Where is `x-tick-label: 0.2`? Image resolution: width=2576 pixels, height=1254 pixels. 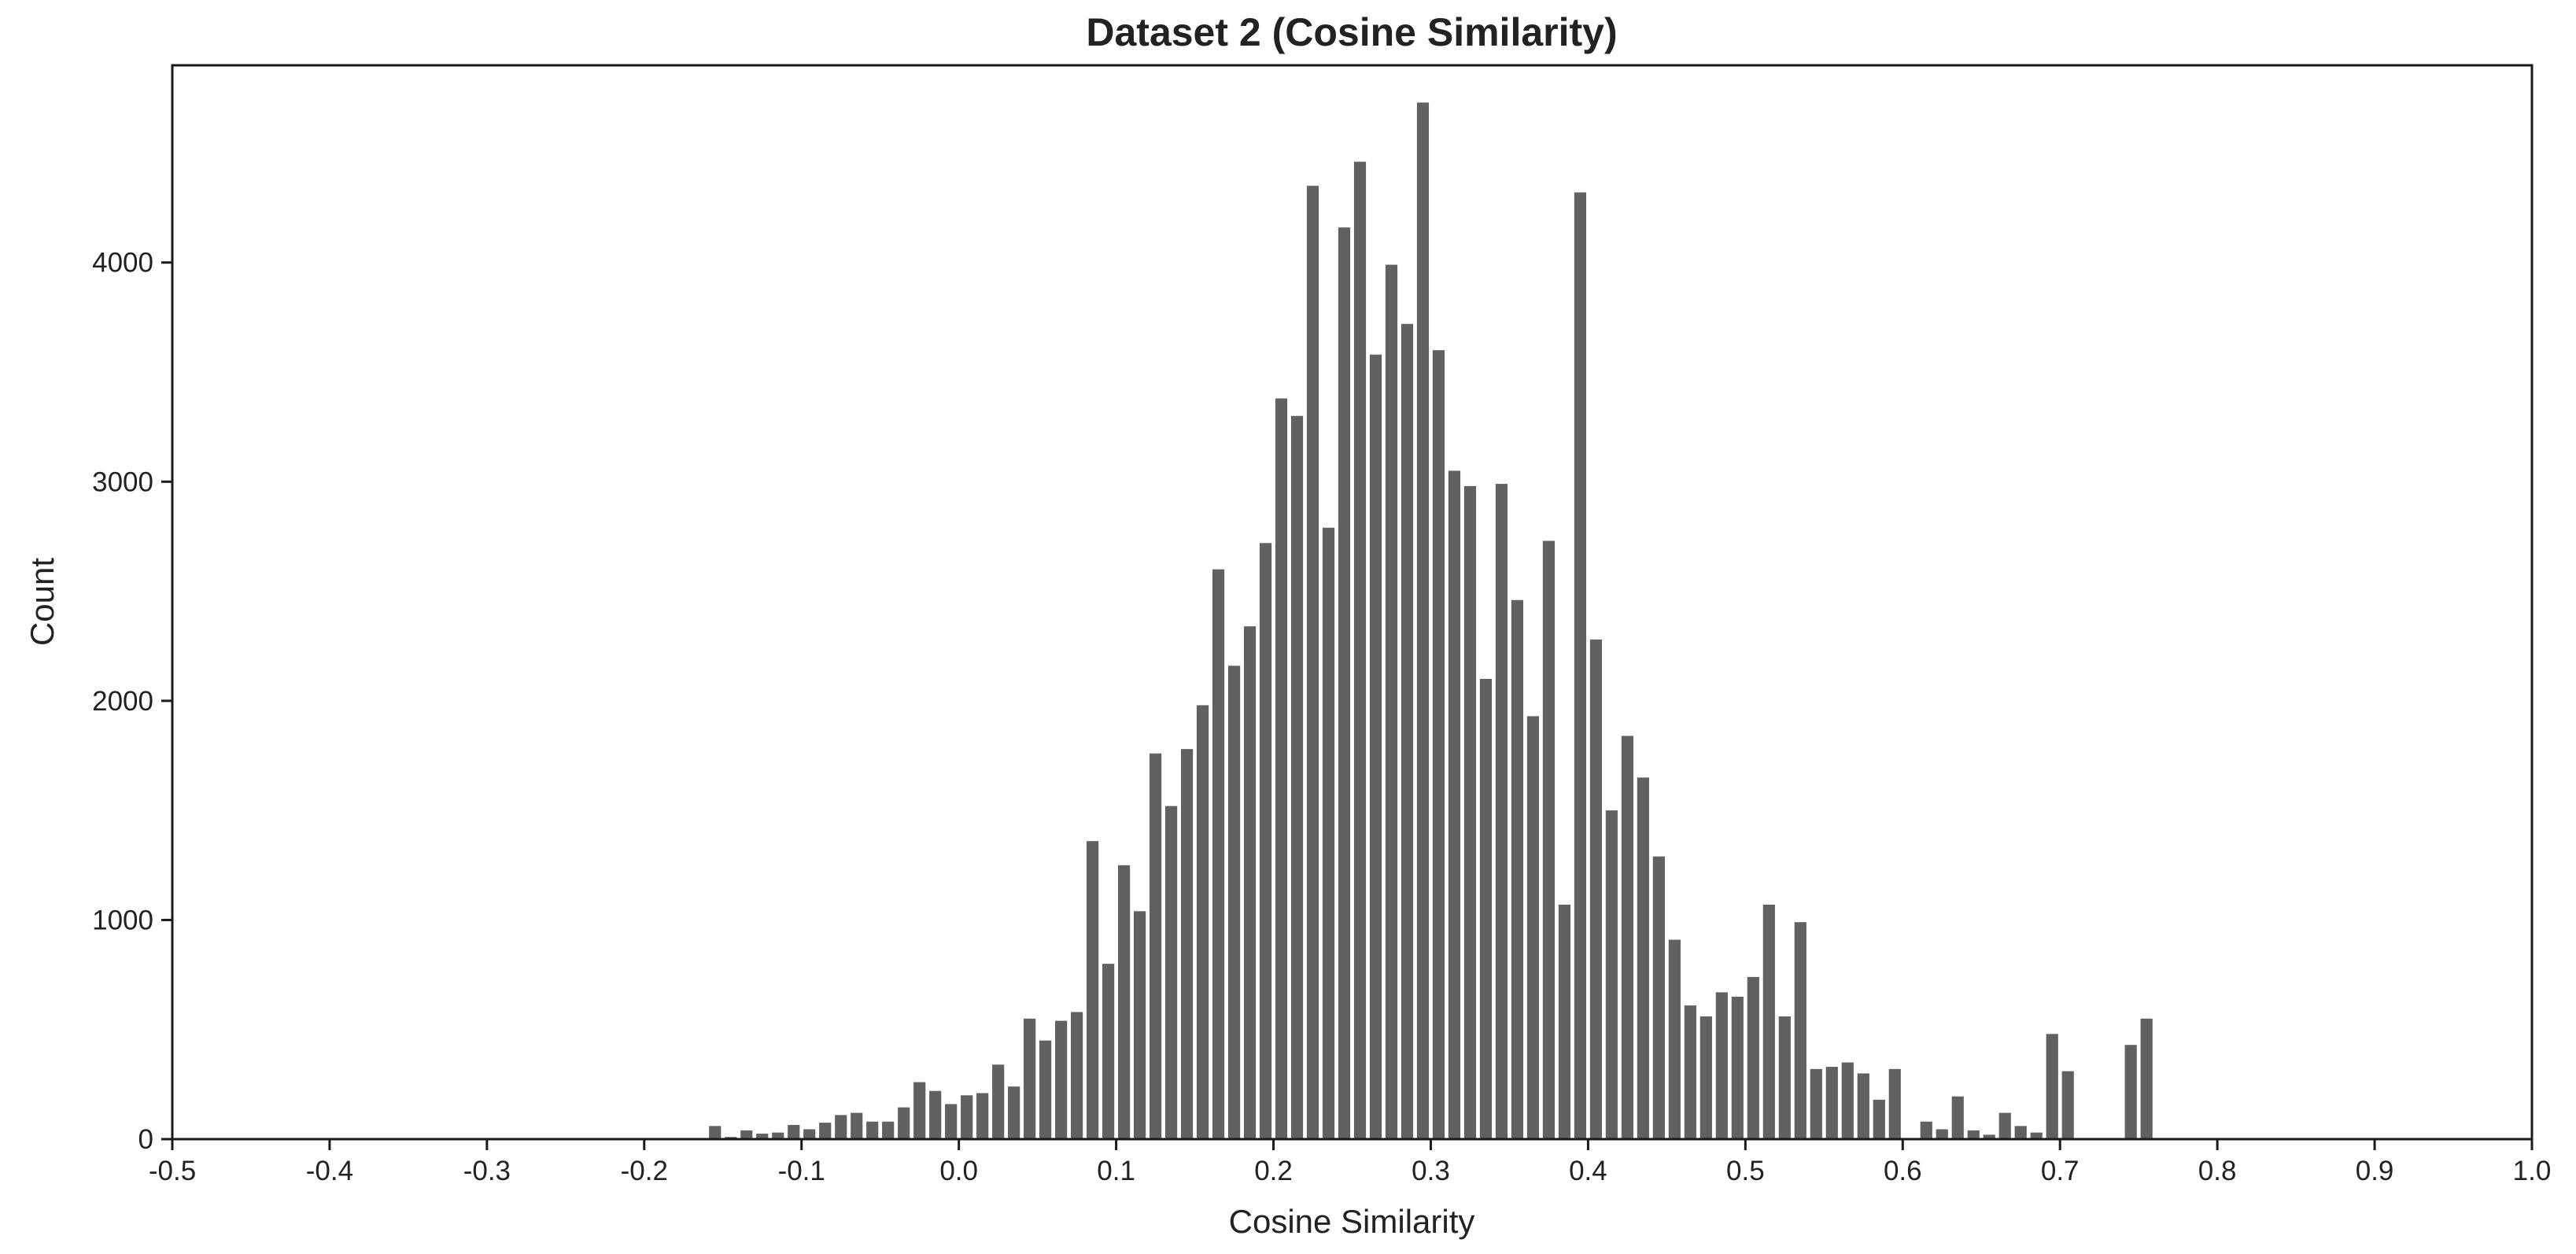
x-tick-label: 0.2 is located at coordinates (1273, 1171).